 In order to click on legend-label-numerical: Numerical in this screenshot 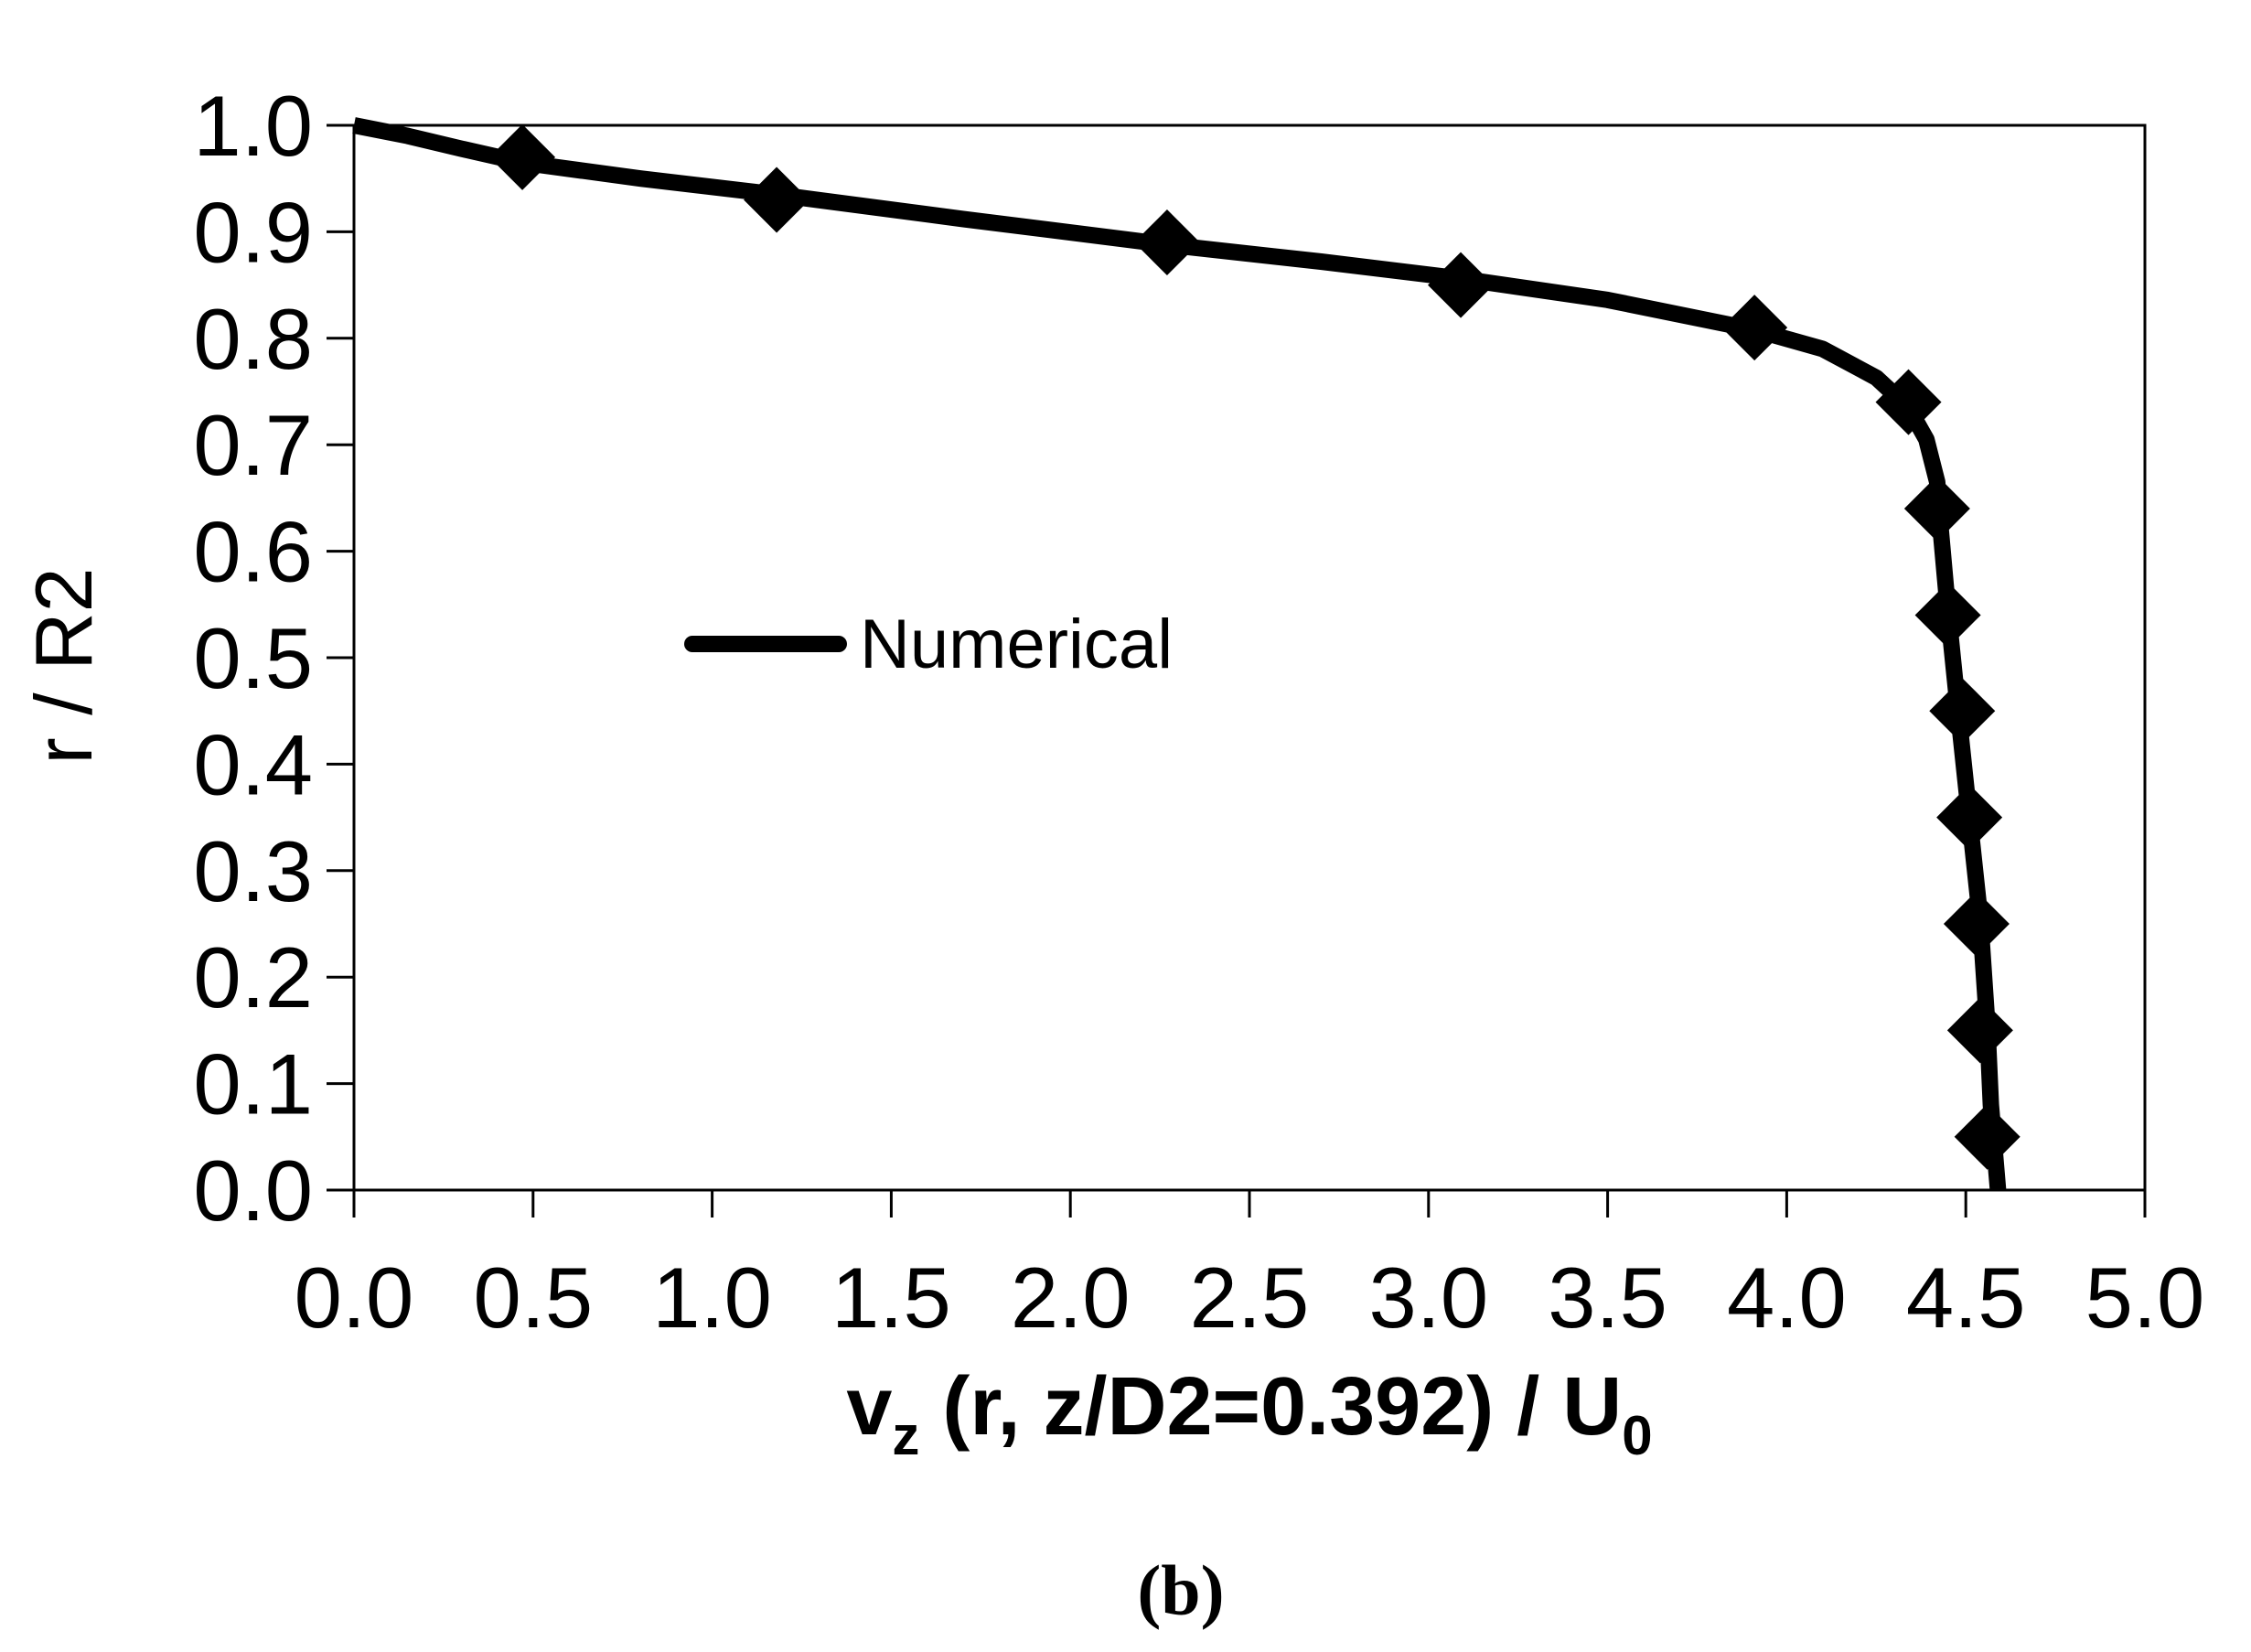, I will do `click(1016, 644)`.